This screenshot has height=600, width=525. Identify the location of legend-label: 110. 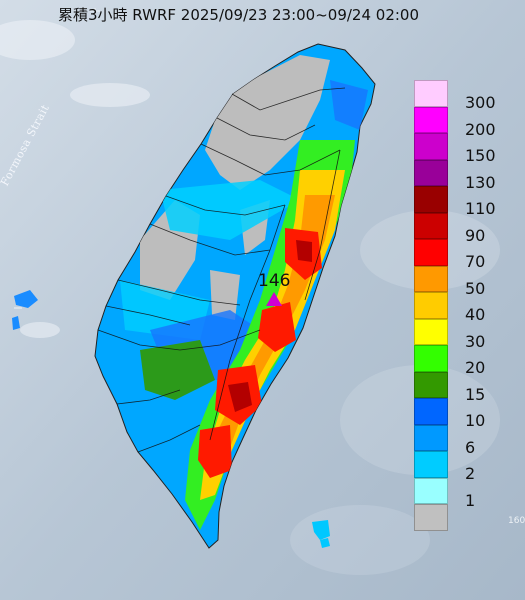
(480, 208).